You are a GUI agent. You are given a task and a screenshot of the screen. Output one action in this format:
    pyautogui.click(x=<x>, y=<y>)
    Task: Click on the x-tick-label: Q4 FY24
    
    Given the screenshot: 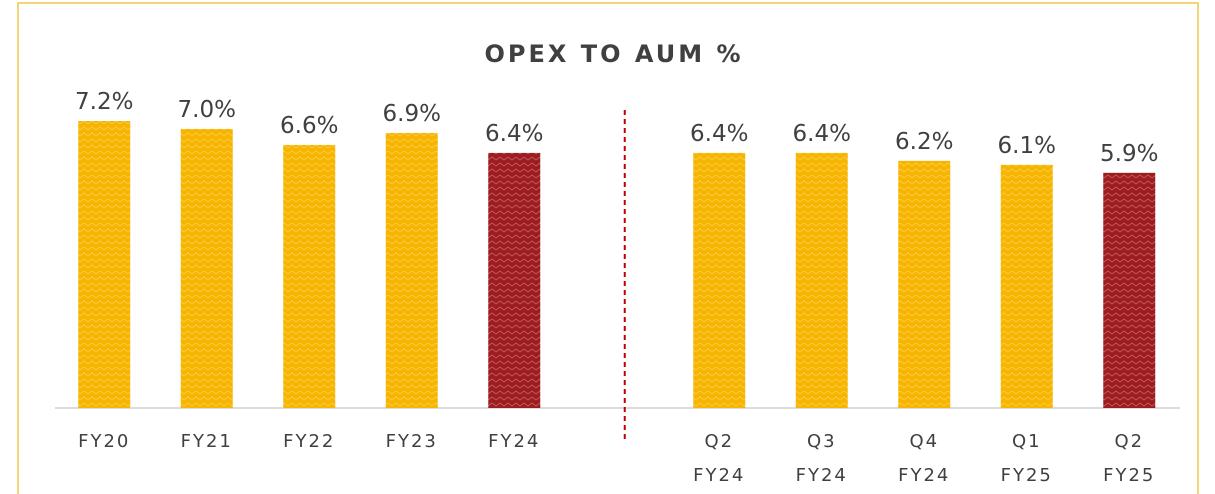 What is the action you would take?
    pyautogui.click(x=924, y=458)
    